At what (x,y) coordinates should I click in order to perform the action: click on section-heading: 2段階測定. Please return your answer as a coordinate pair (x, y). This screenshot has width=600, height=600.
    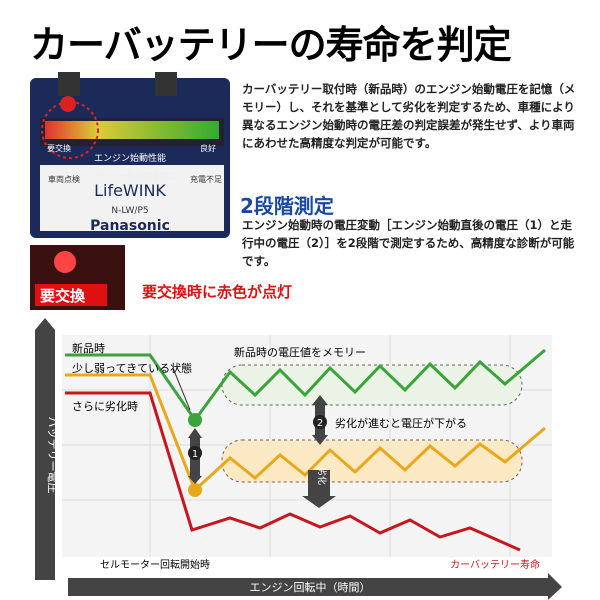
    Looking at the image, I should click on (287, 206).